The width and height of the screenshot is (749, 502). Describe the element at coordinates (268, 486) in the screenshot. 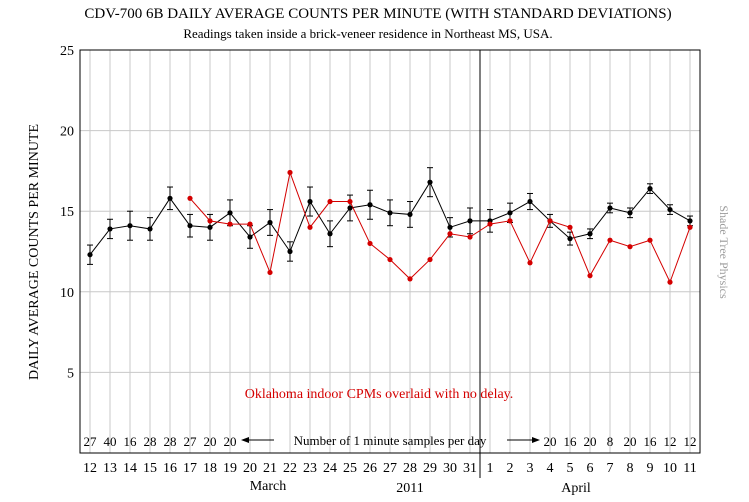

I see `month-label-march: March` at that location.